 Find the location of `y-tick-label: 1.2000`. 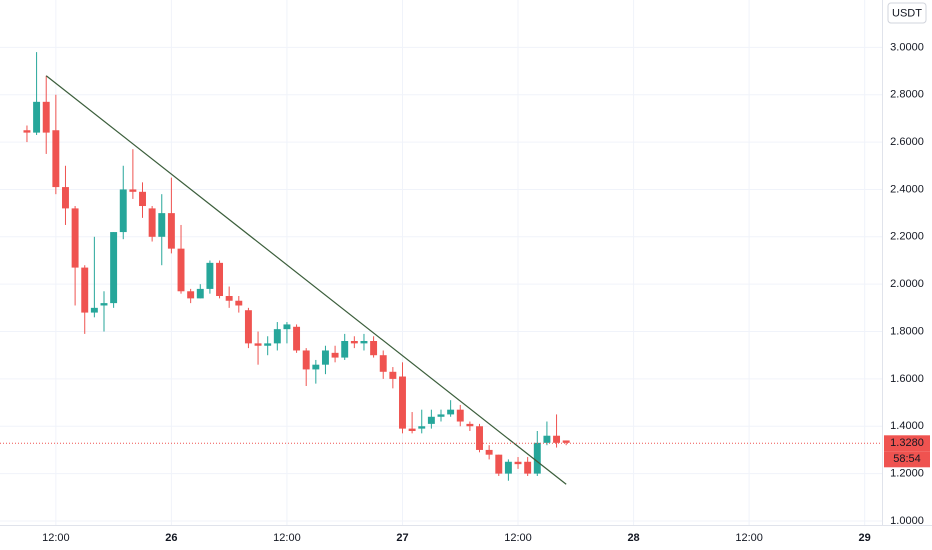

y-tick-label: 1.2000 is located at coordinates (907, 474).